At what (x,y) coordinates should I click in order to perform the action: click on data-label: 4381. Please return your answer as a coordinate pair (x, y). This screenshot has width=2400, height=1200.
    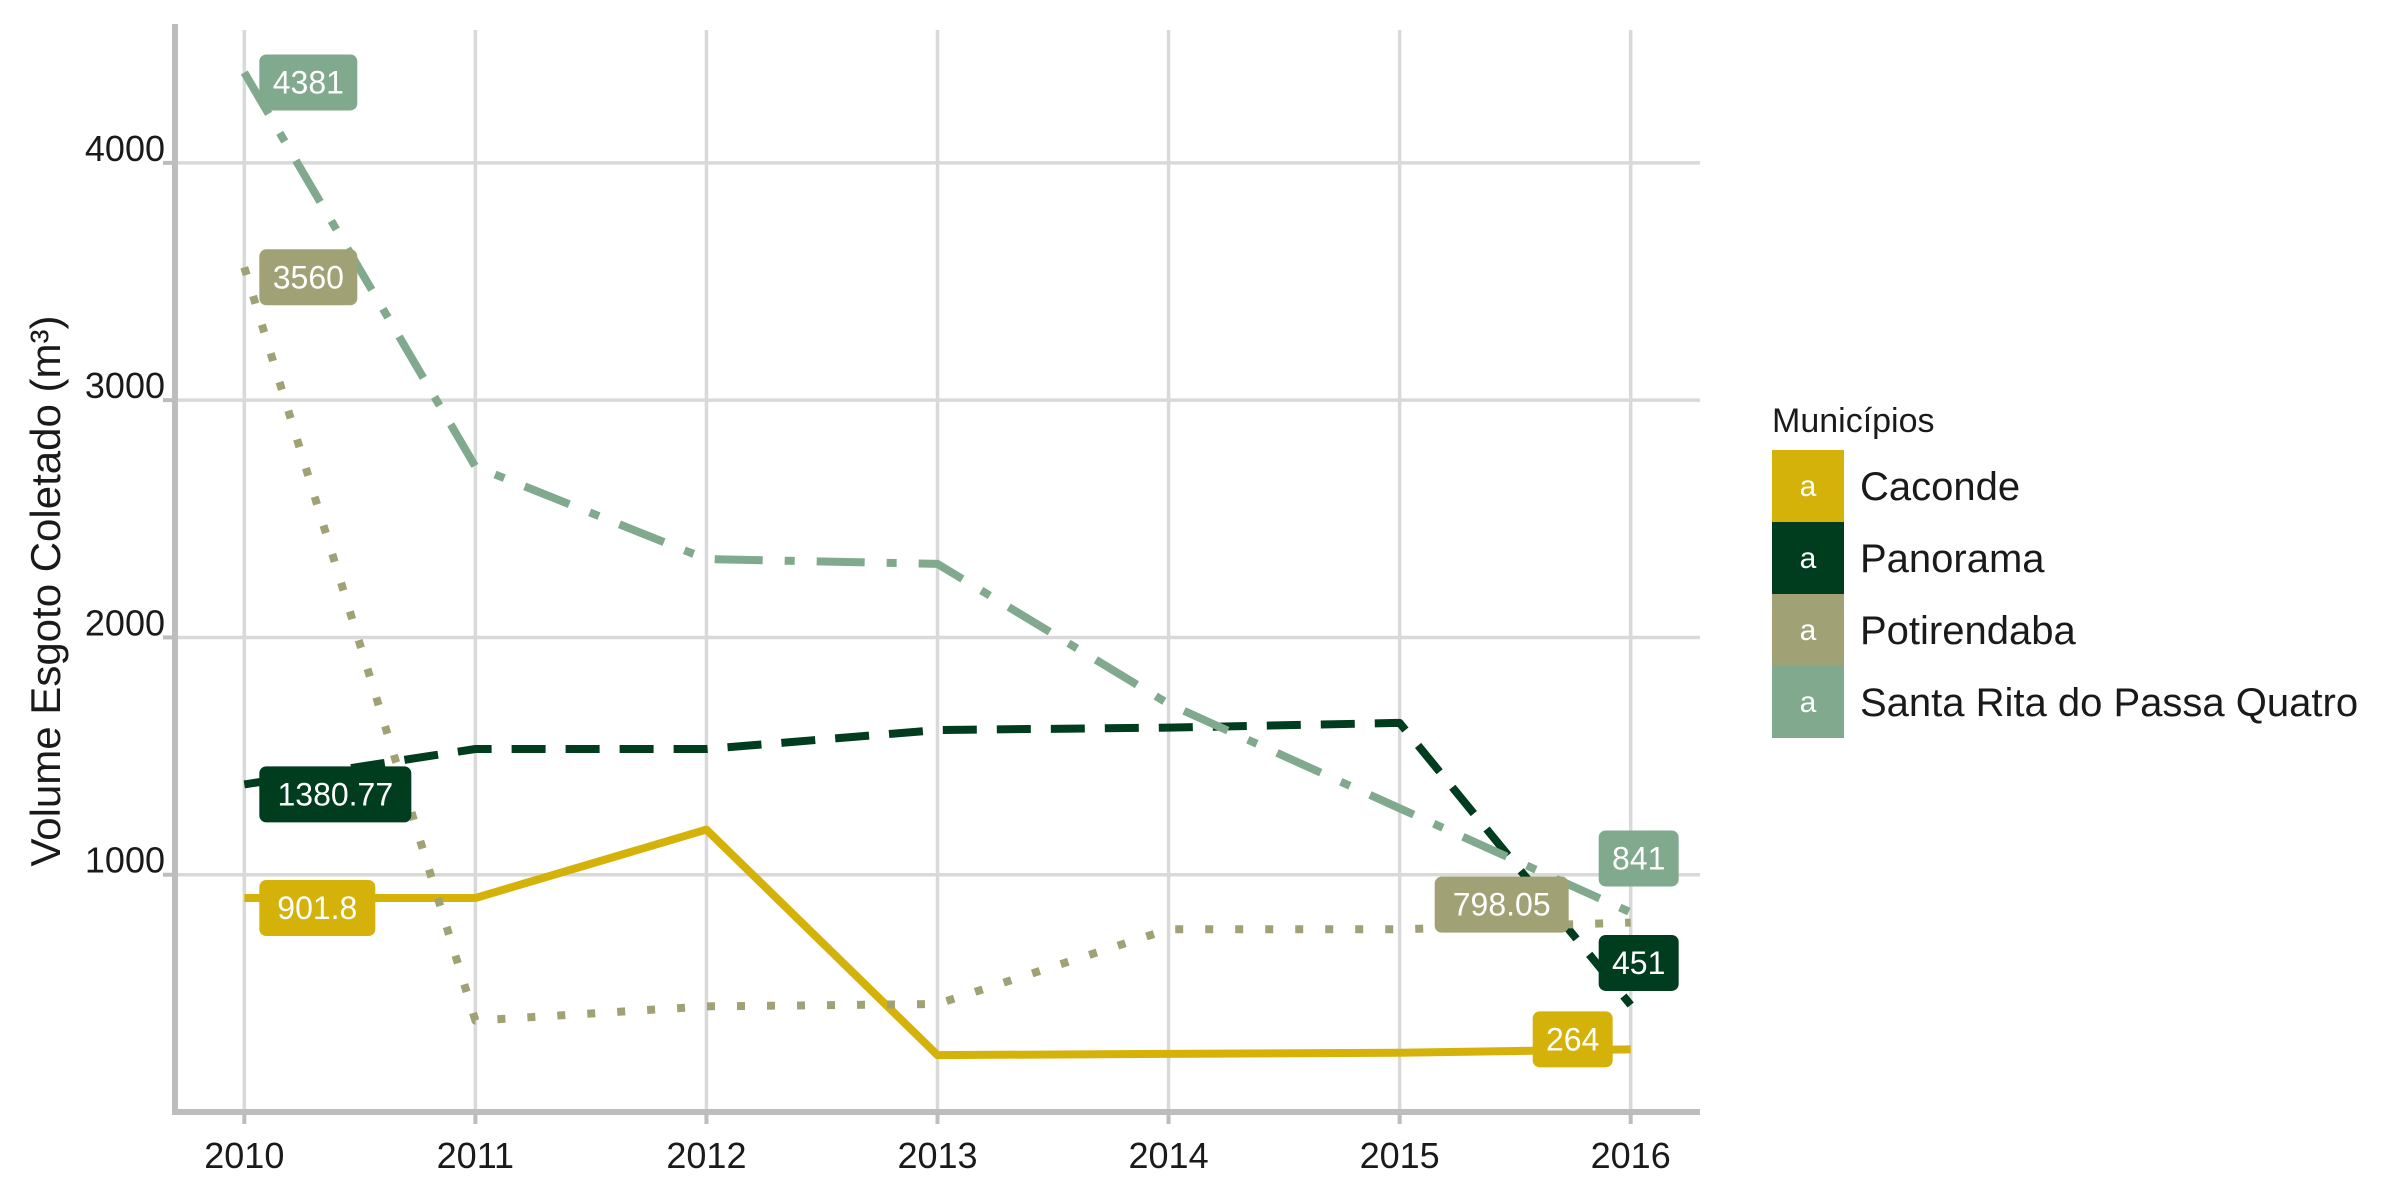
    Looking at the image, I should click on (308, 82).